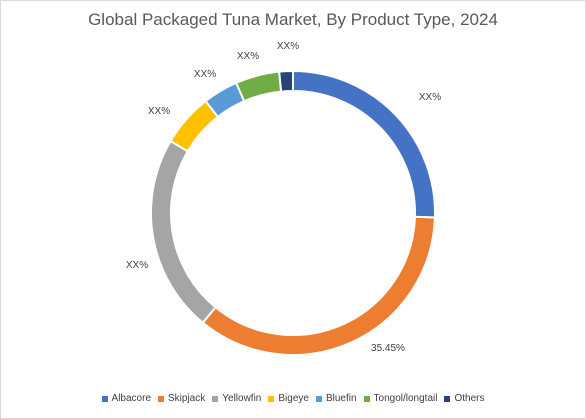 The image size is (586, 419). I want to click on legend-label: Bluefin, so click(341, 398).